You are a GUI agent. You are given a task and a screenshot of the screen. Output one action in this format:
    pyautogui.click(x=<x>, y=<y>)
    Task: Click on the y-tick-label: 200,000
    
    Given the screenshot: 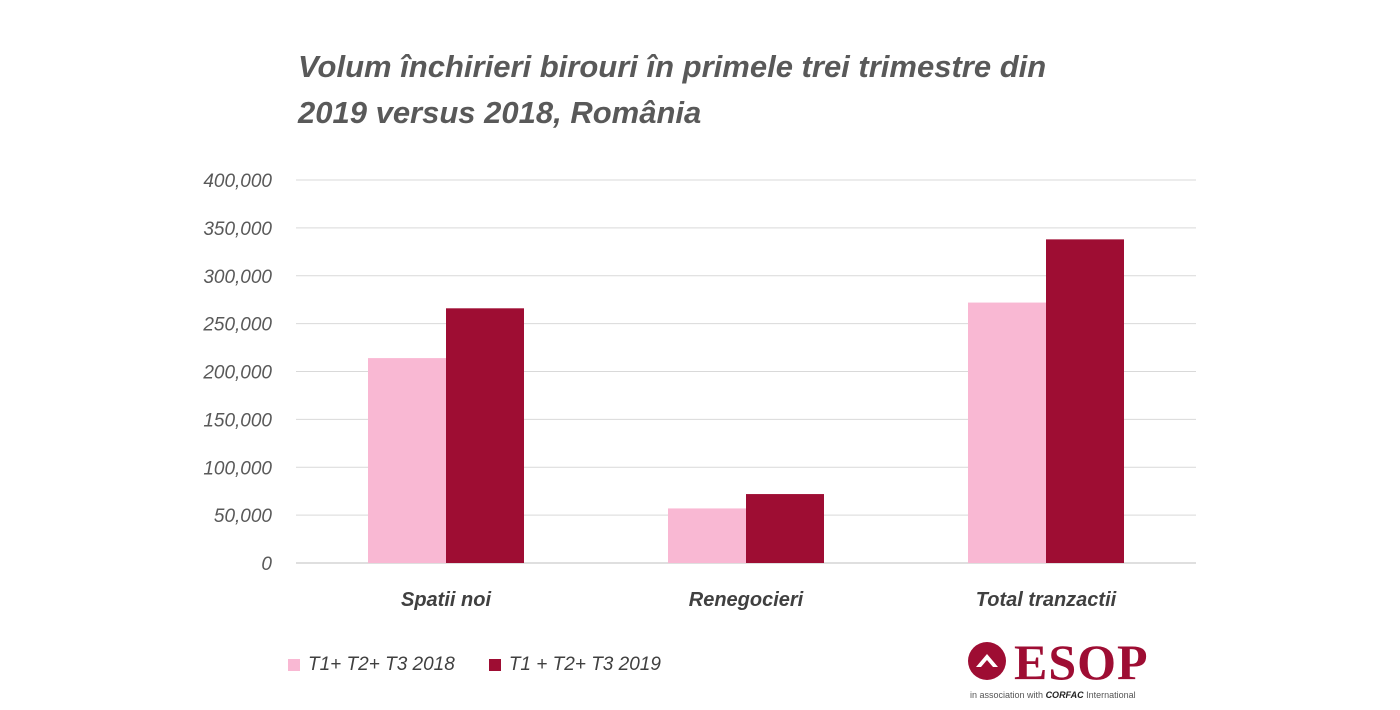 What is the action you would take?
    pyautogui.click(x=237, y=373)
    